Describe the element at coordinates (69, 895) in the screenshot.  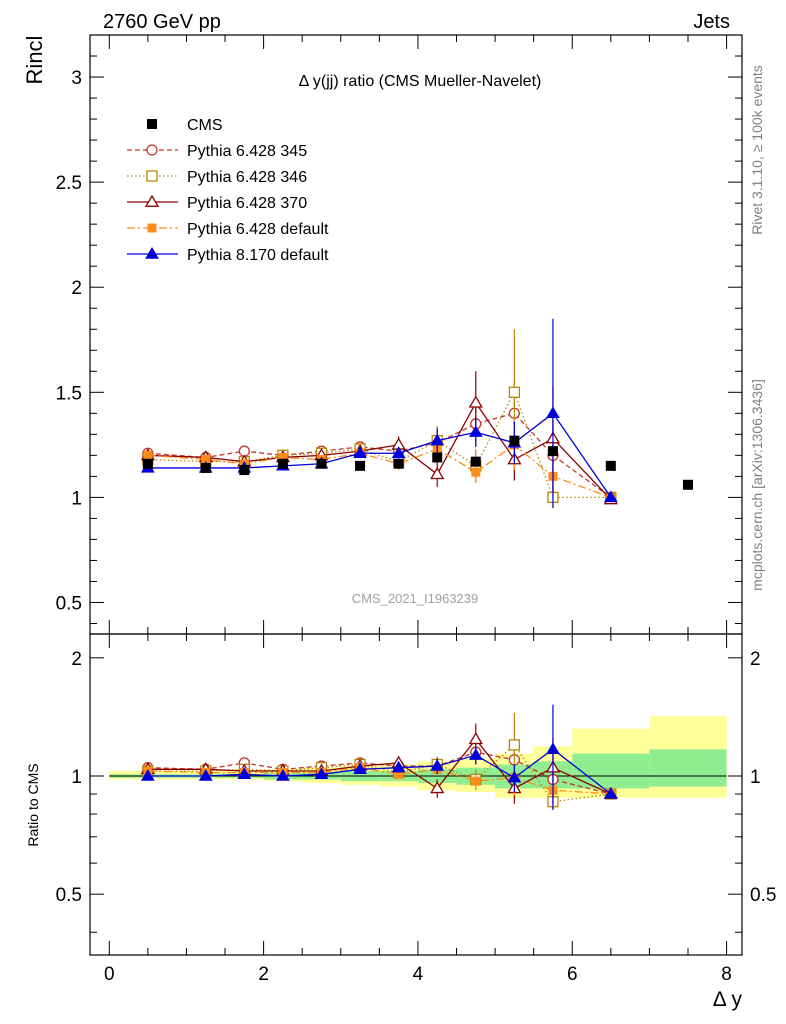
I see `ratio-y-tick-label: 0.5` at that location.